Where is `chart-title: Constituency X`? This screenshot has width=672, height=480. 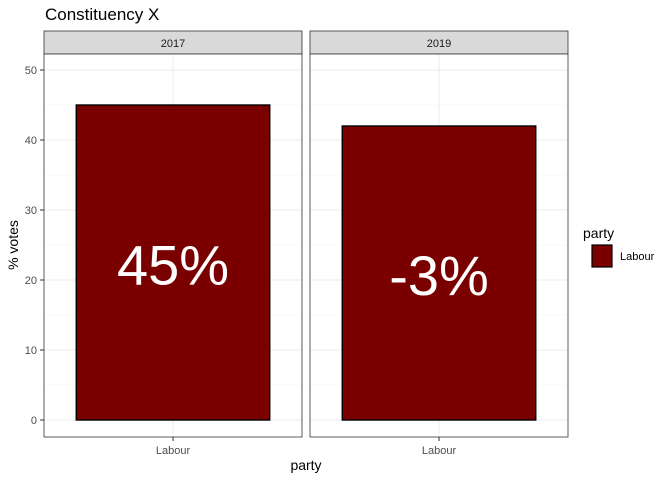
chart-title: Constituency X is located at coordinates (102, 14).